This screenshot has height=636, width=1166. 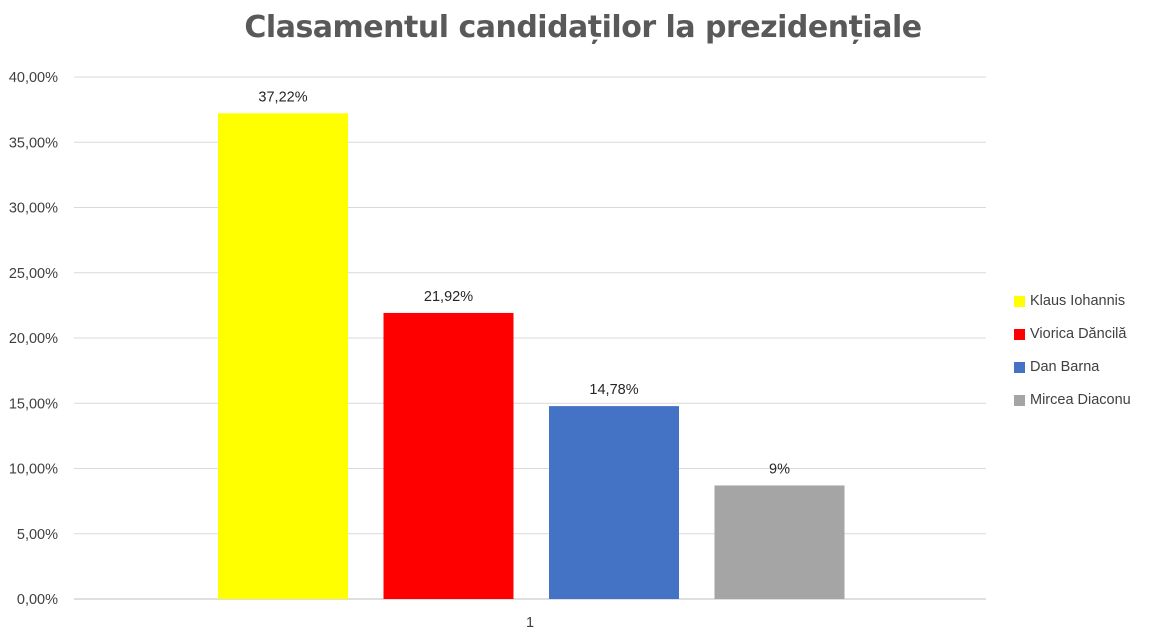 I want to click on y-tick-label: 10,00%, so click(x=33, y=470).